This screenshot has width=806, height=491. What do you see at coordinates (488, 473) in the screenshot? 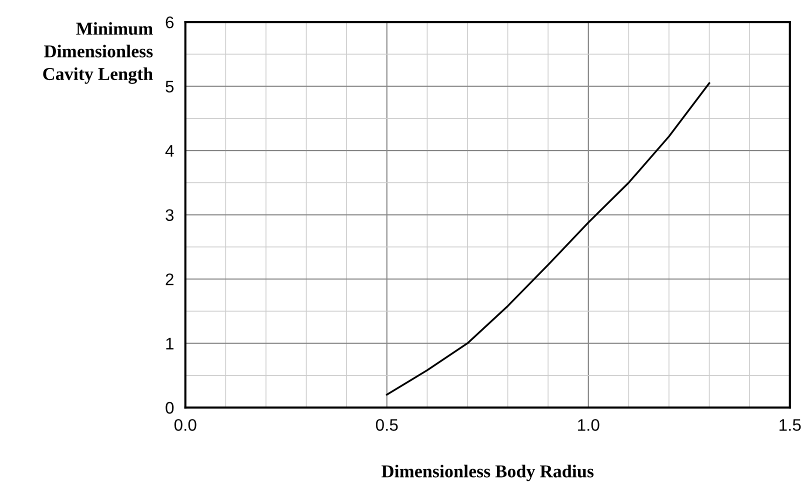
I see `x-axis-title: Dimensionless Body Radius` at bounding box center [488, 473].